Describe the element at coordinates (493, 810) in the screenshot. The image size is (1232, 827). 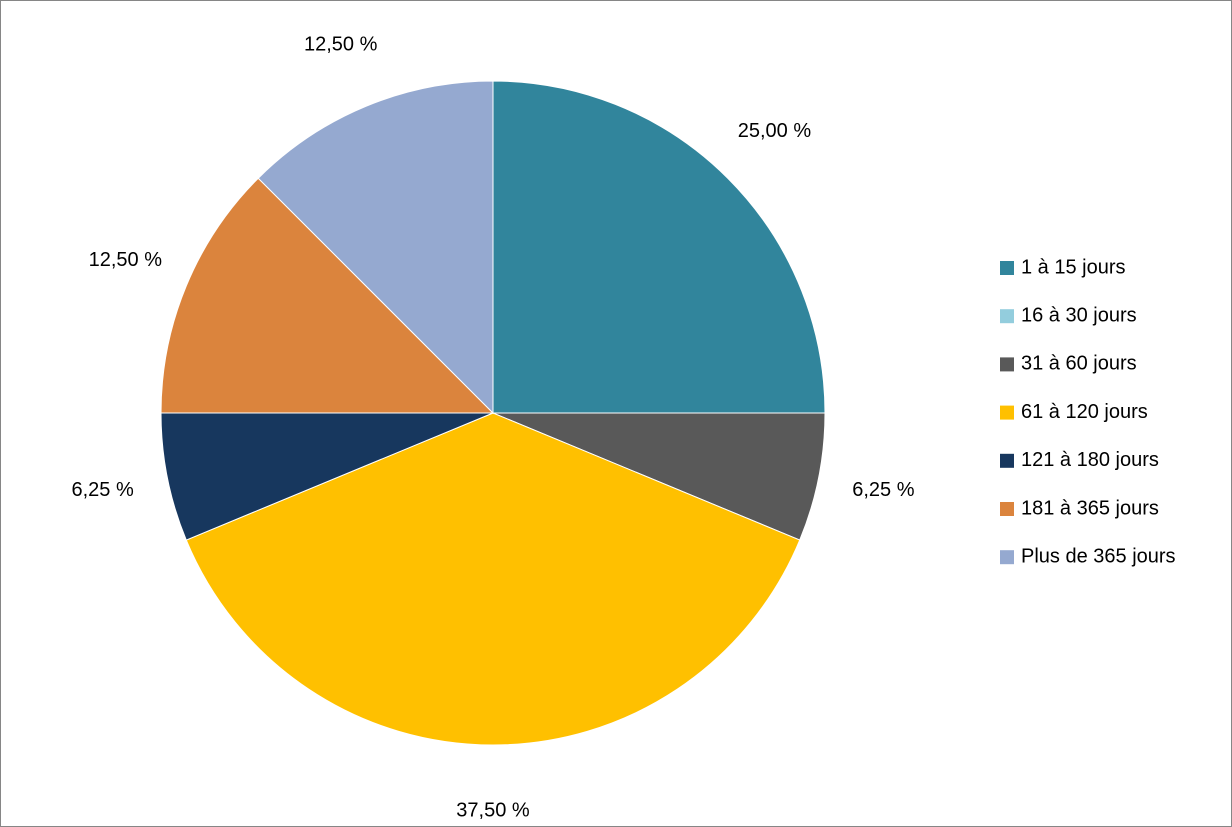
I see `data-label: 37,50 %` at that location.